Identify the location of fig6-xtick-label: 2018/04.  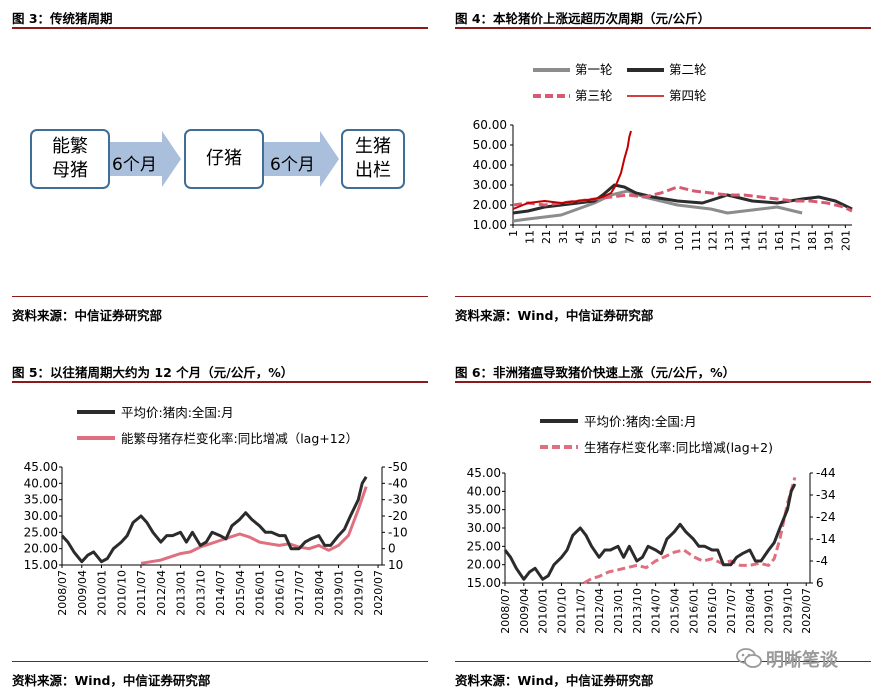
(750, 611).